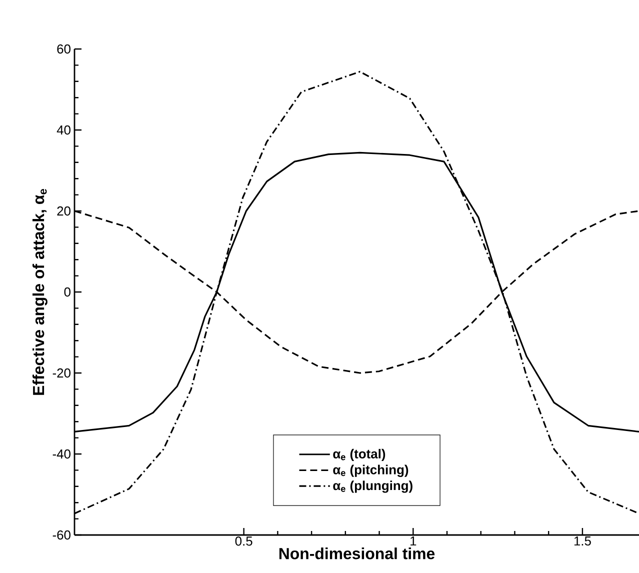 This screenshot has width=639, height=573. What do you see at coordinates (63, 49) in the screenshot?
I see `y-tick-label: 60` at bounding box center [63, 49].